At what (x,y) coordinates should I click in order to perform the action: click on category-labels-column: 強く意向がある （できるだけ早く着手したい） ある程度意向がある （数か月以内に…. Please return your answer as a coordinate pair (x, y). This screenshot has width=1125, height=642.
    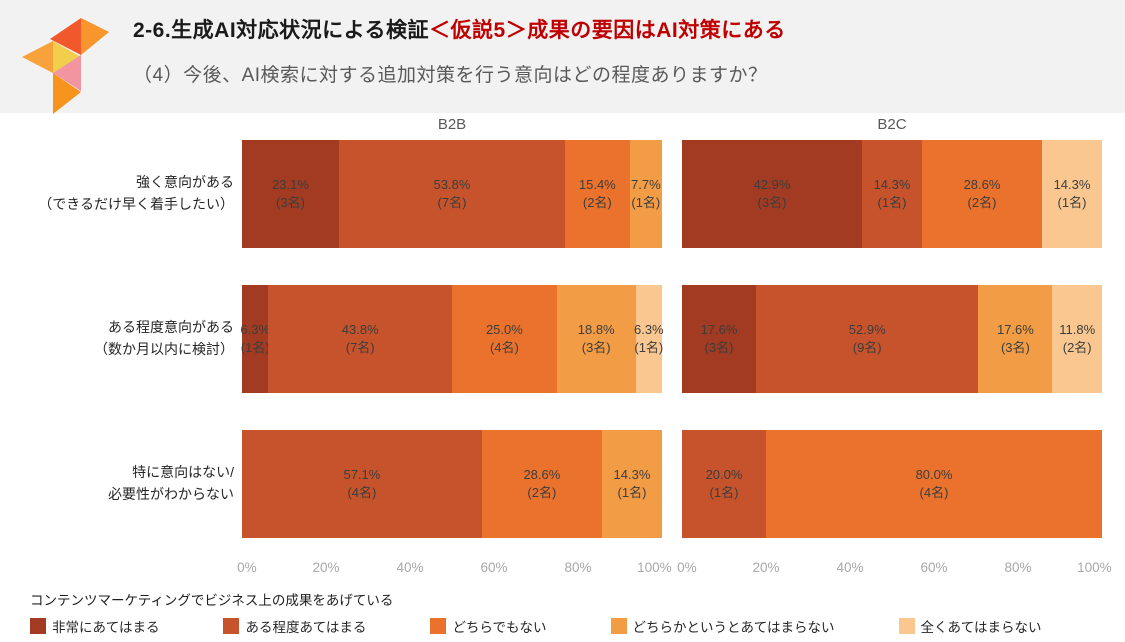
    Looking at the image, I should click on (136, 346).